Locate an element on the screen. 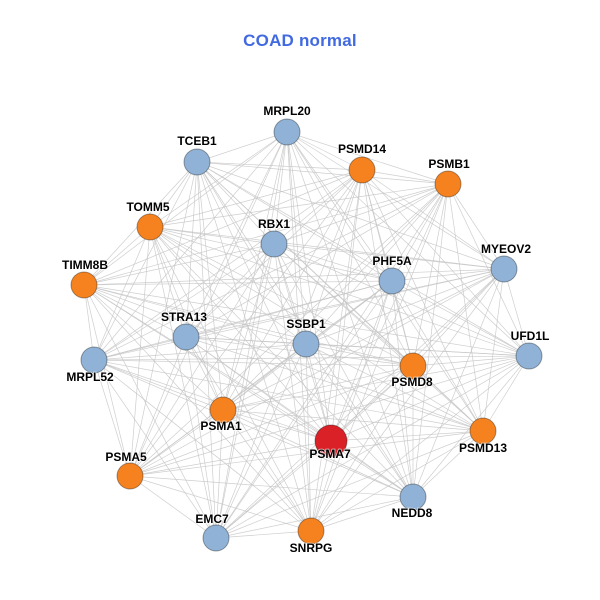  node-label-MRPL20: MRPL20 is located at coordinates (287, 111).